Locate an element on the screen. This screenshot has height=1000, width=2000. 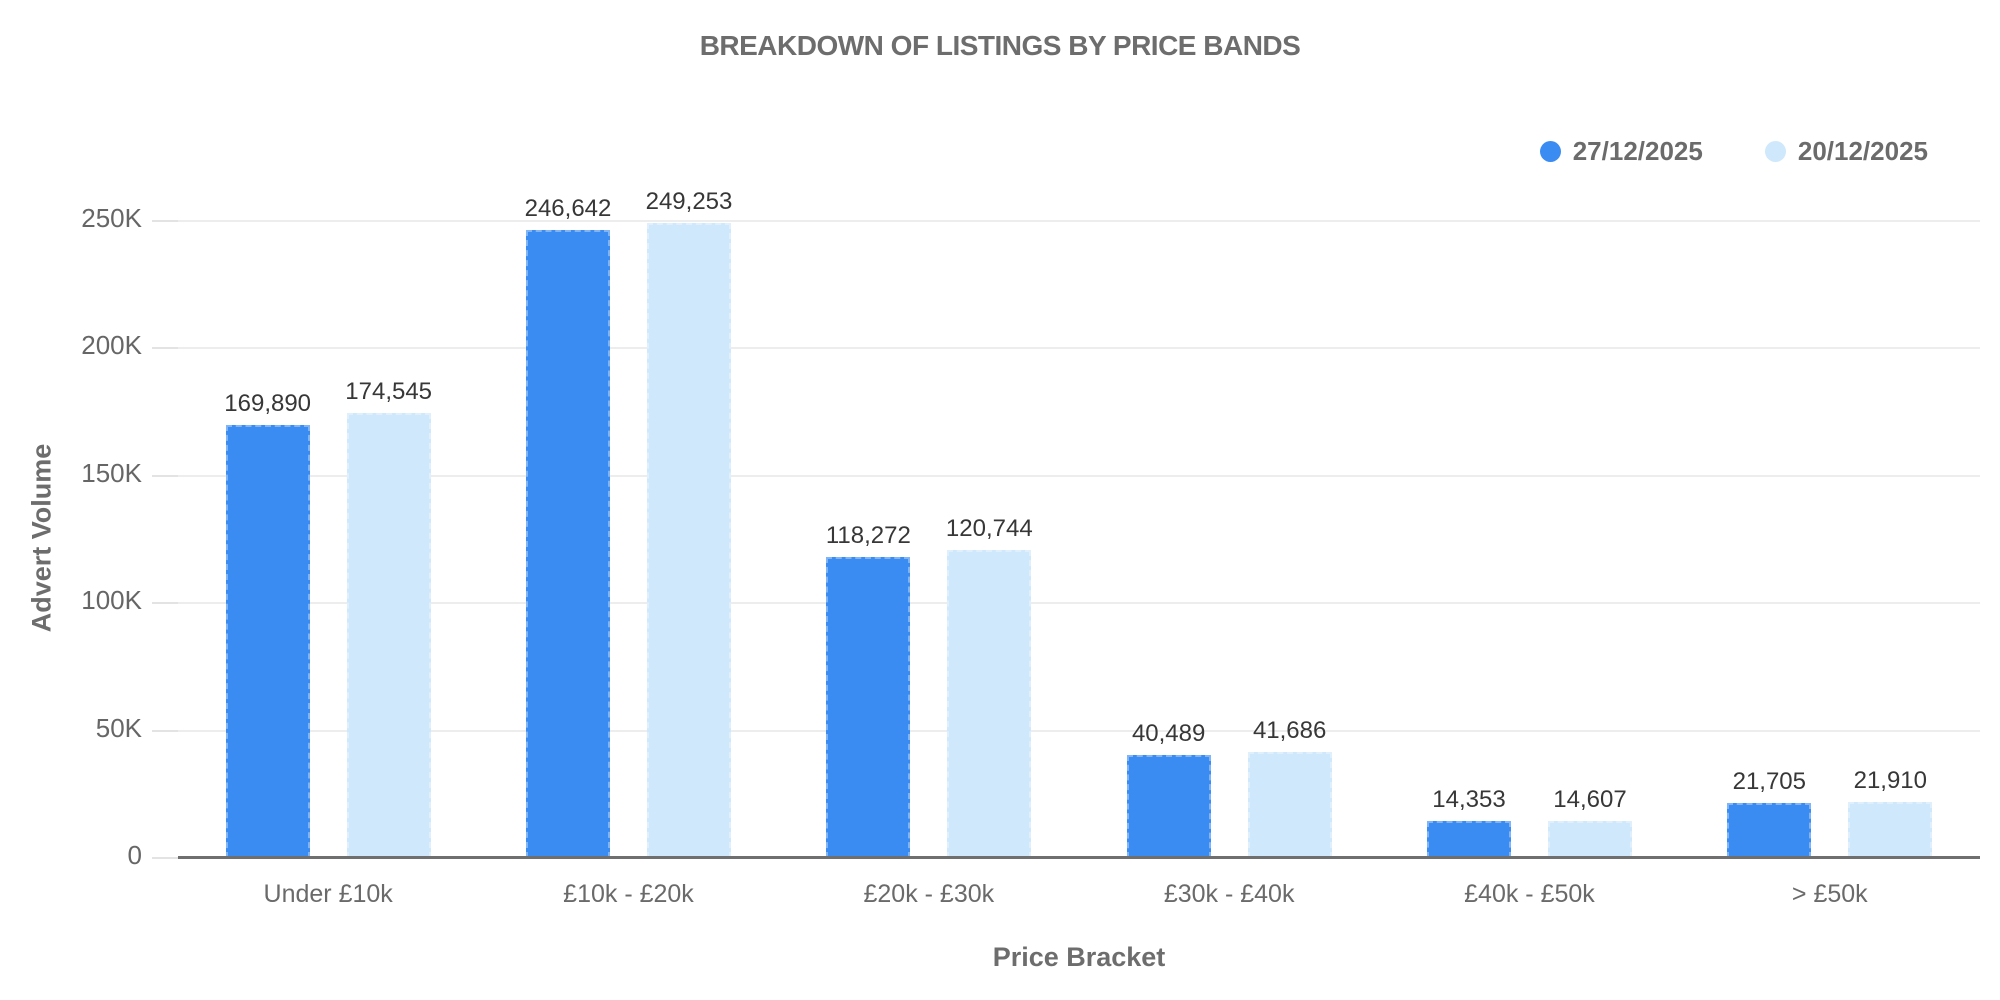
y-tick-label: 100K is located at coordinates (111, 600).